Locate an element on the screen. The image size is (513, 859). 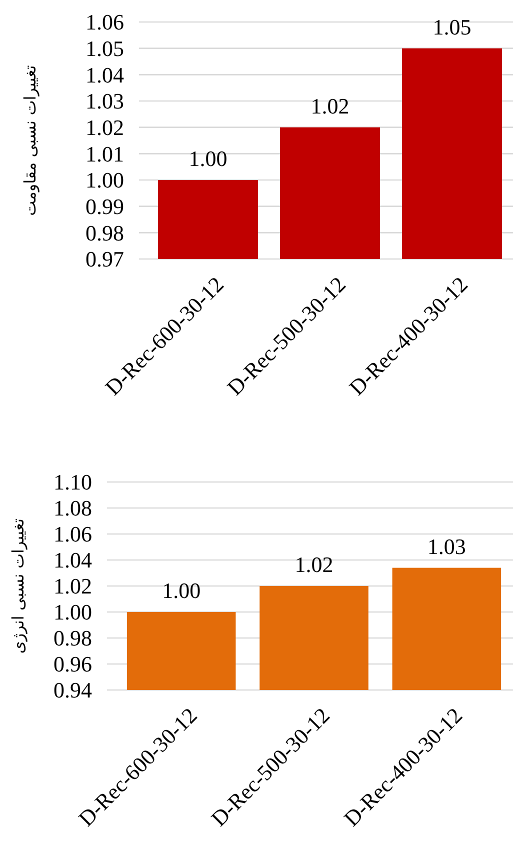
y-axis-title: تغییرات نسبی مقاومت is located at coordinates (30, 140).